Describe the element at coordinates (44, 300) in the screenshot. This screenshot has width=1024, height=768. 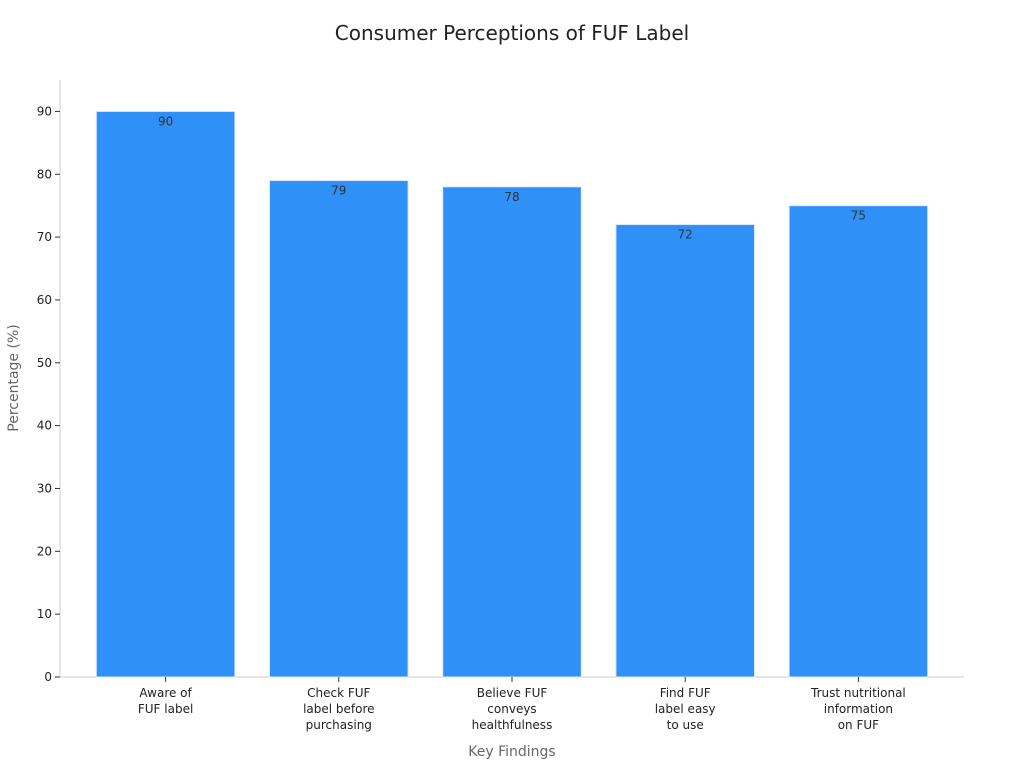
I see `y-tick-label: 60` at that location.